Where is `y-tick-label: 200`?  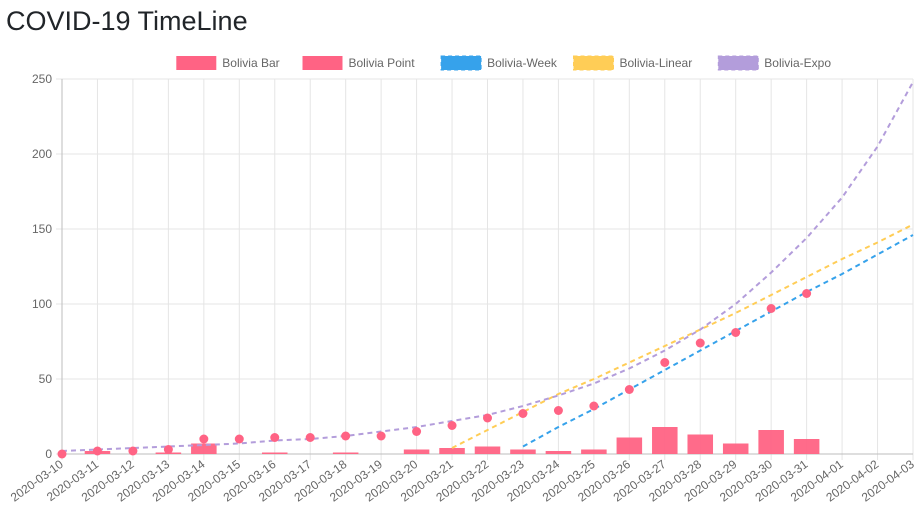
y-tick-label: 200 is located at coordinates (42, 154).